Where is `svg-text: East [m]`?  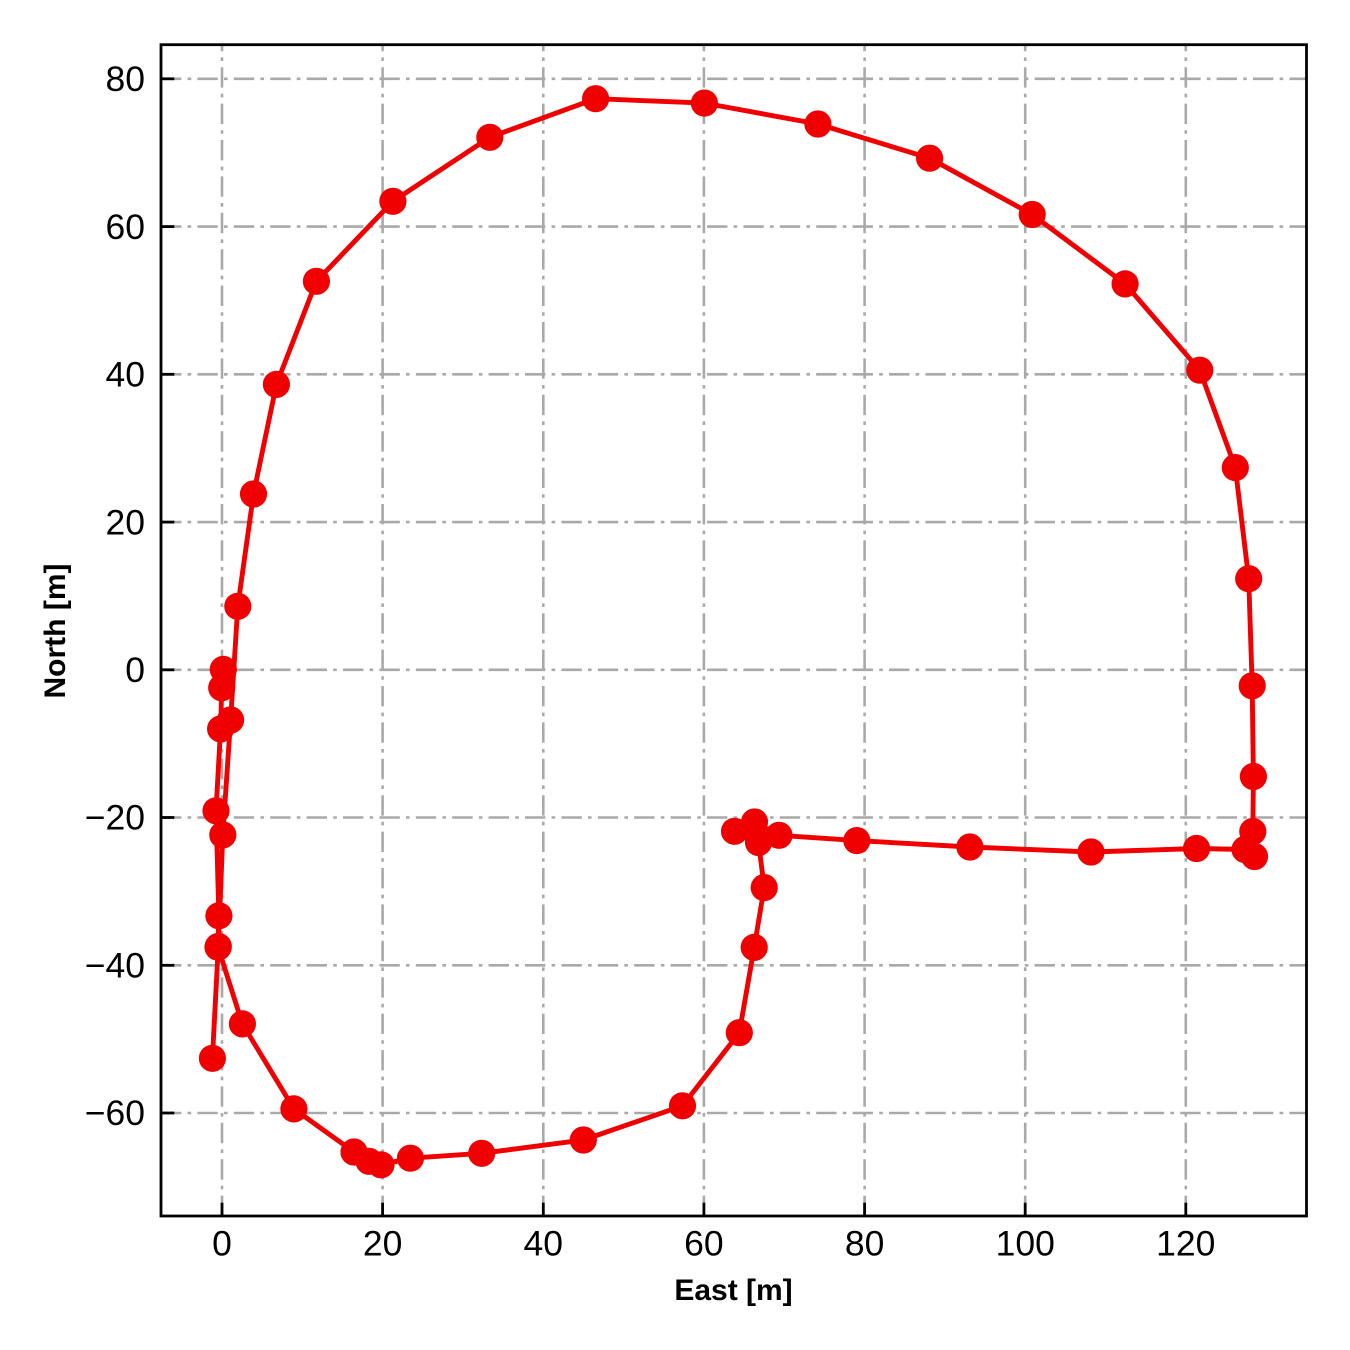 svg-text: East [m] is located at coordinates (733, 1290).